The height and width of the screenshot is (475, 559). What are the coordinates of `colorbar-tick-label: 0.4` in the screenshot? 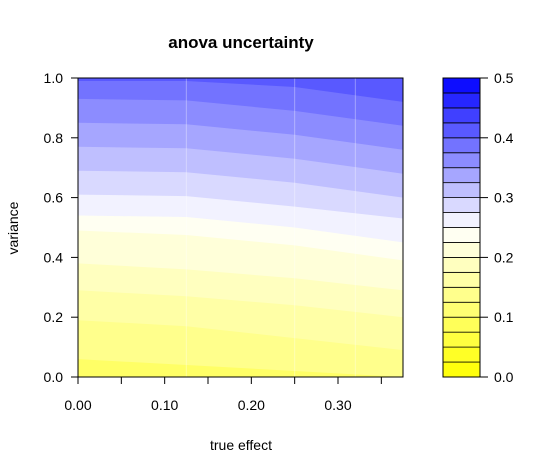 It's located at (504, 138).